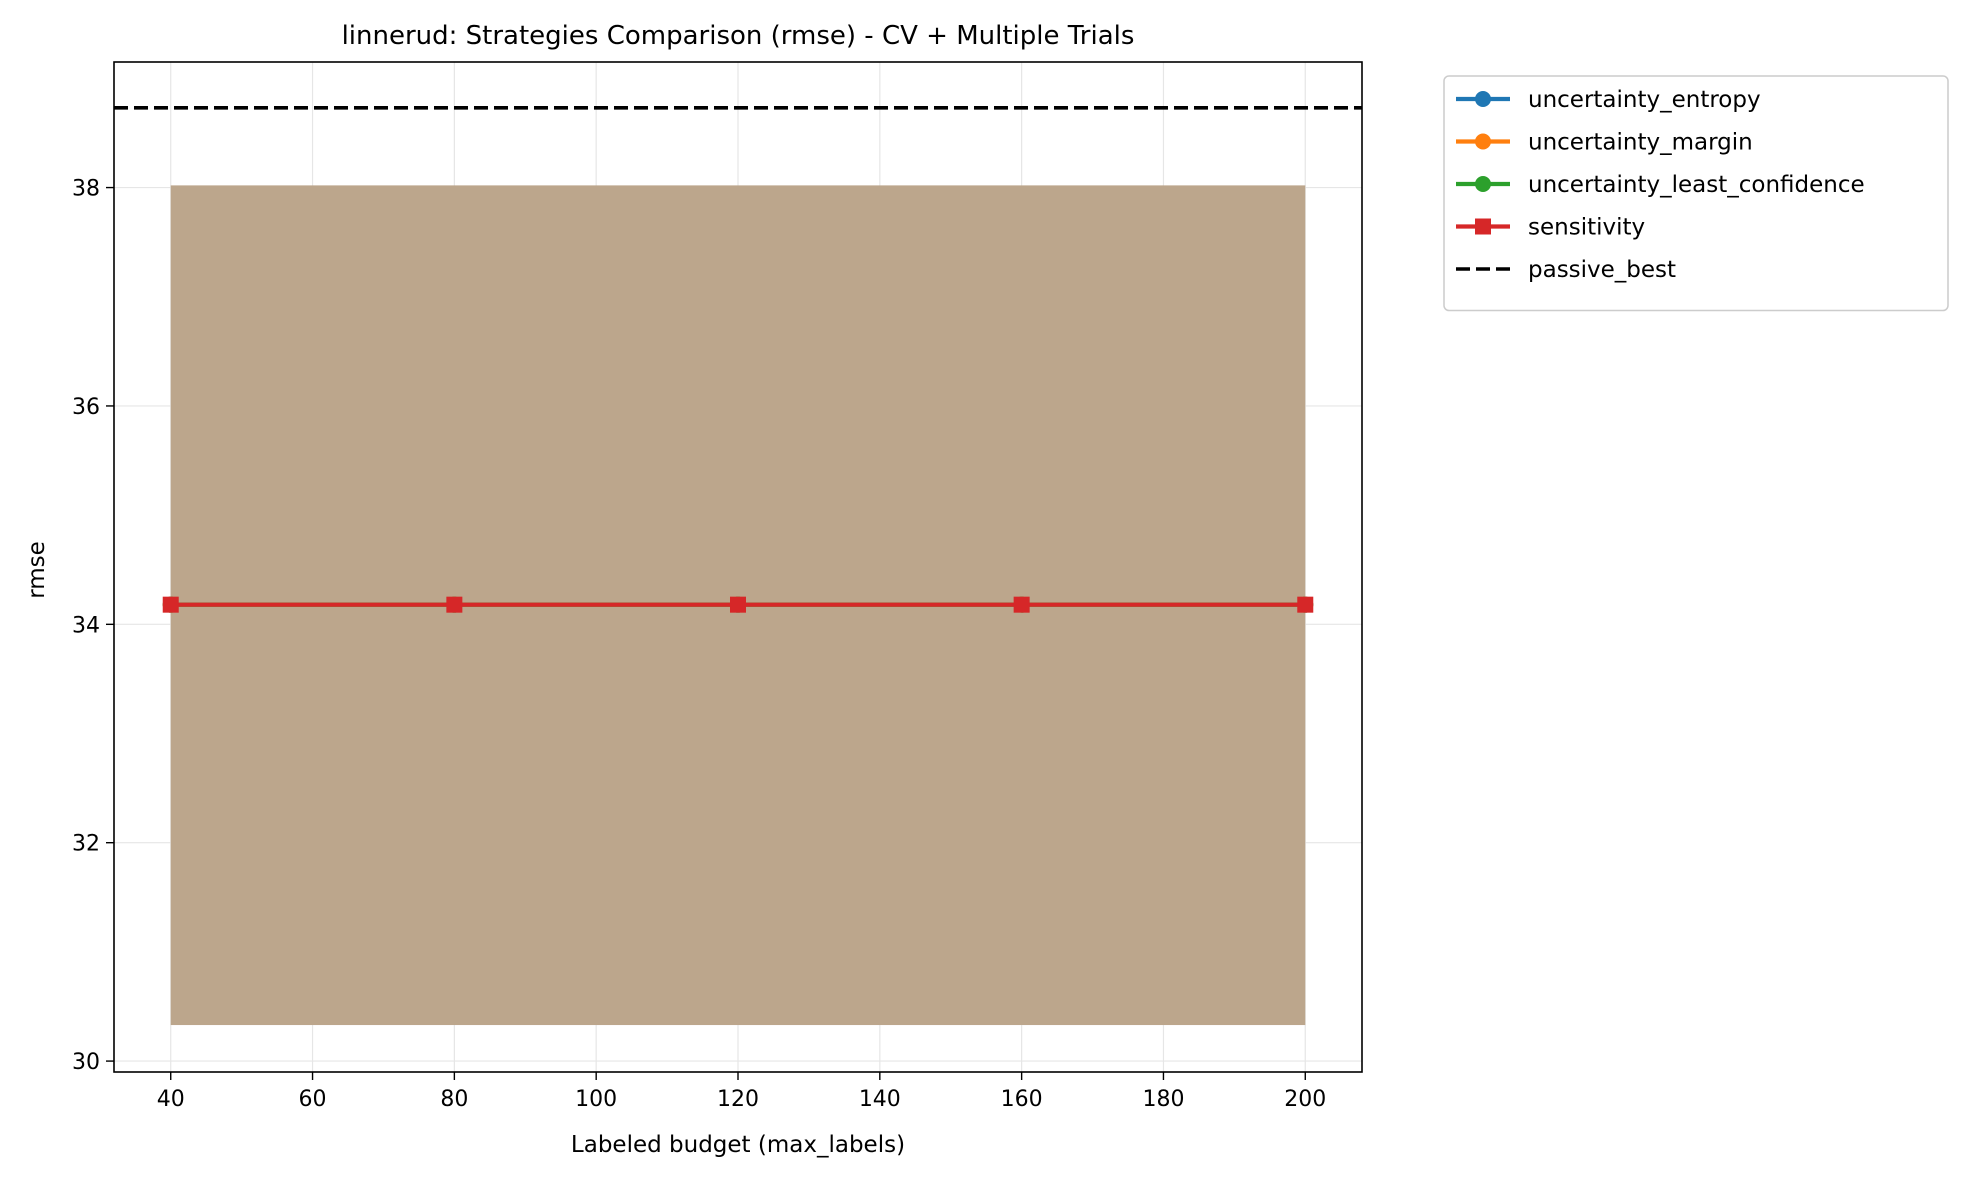 The height and width of the screenshot is (1178, 1964). What do you see at coordinates (1163, 1099) in the screenshot?
I see `x-tick-label: 180` at bounding box center [1163, 1099].